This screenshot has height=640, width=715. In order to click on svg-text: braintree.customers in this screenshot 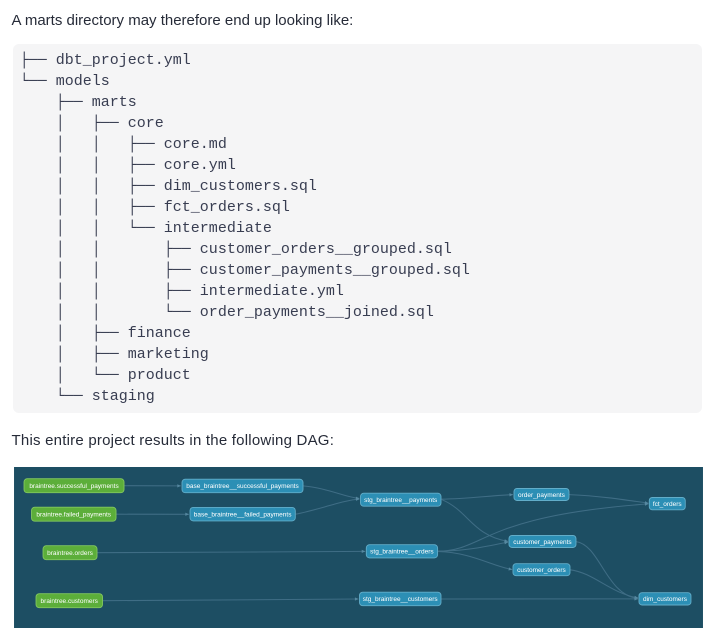, I will do `click(70, 601)`.